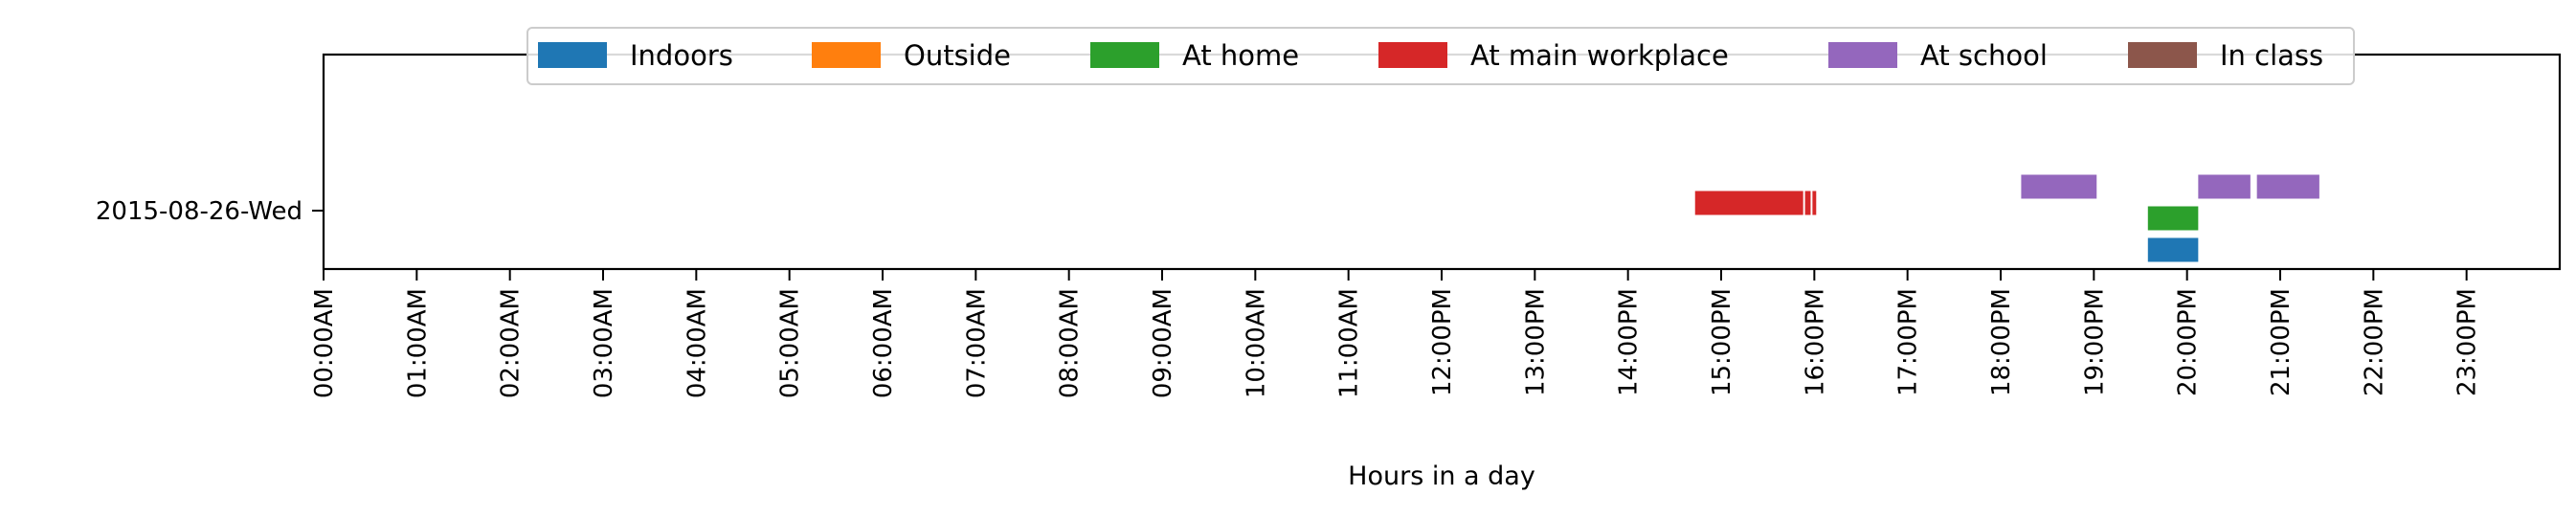 This screenshot has height=517, width=2576. Describe the element at coordinates (1442, 476) in the screenshot. I see `x-axis-title: Hours in a day` at that location.